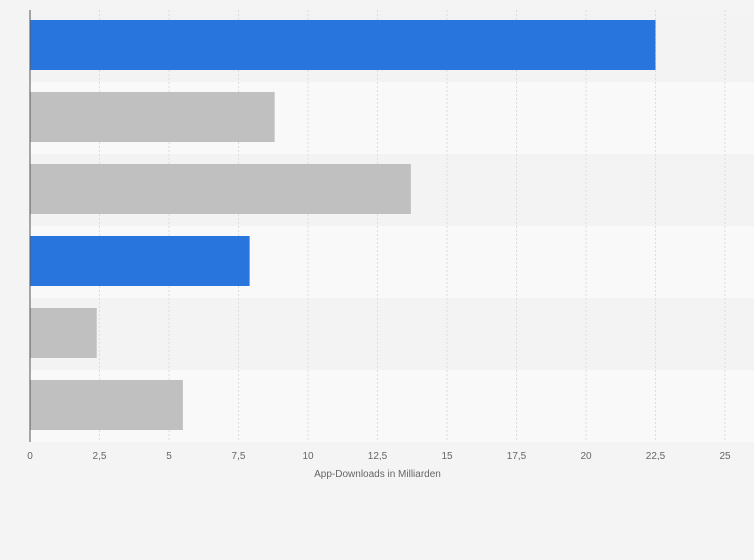 The height and width of the screenshot is (560, 754). What do you see at coordinates (725, 456) in the screenshot?
I see `x-tick-label: 25` at bounding box center [725, 456].